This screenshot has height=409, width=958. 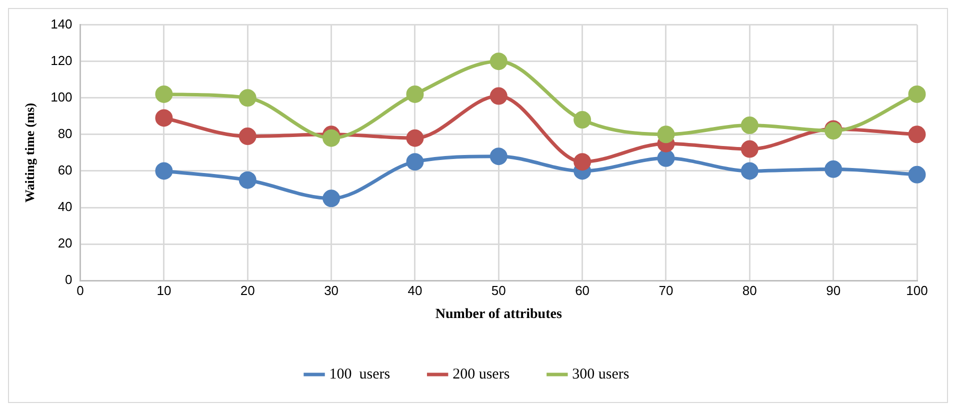 What do you see at coordinates (247, 290) in the screenshot?
I see `x-tick-label: 20` at bounding box center [247, 290].